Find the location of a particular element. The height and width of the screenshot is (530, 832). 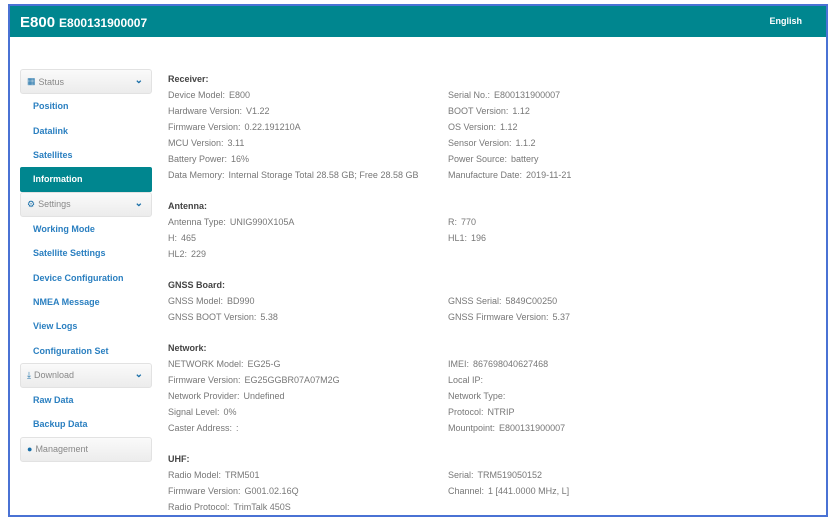

sidebar-group-download: ⤓ Download ⌄ is located at coordinates (86, 375).